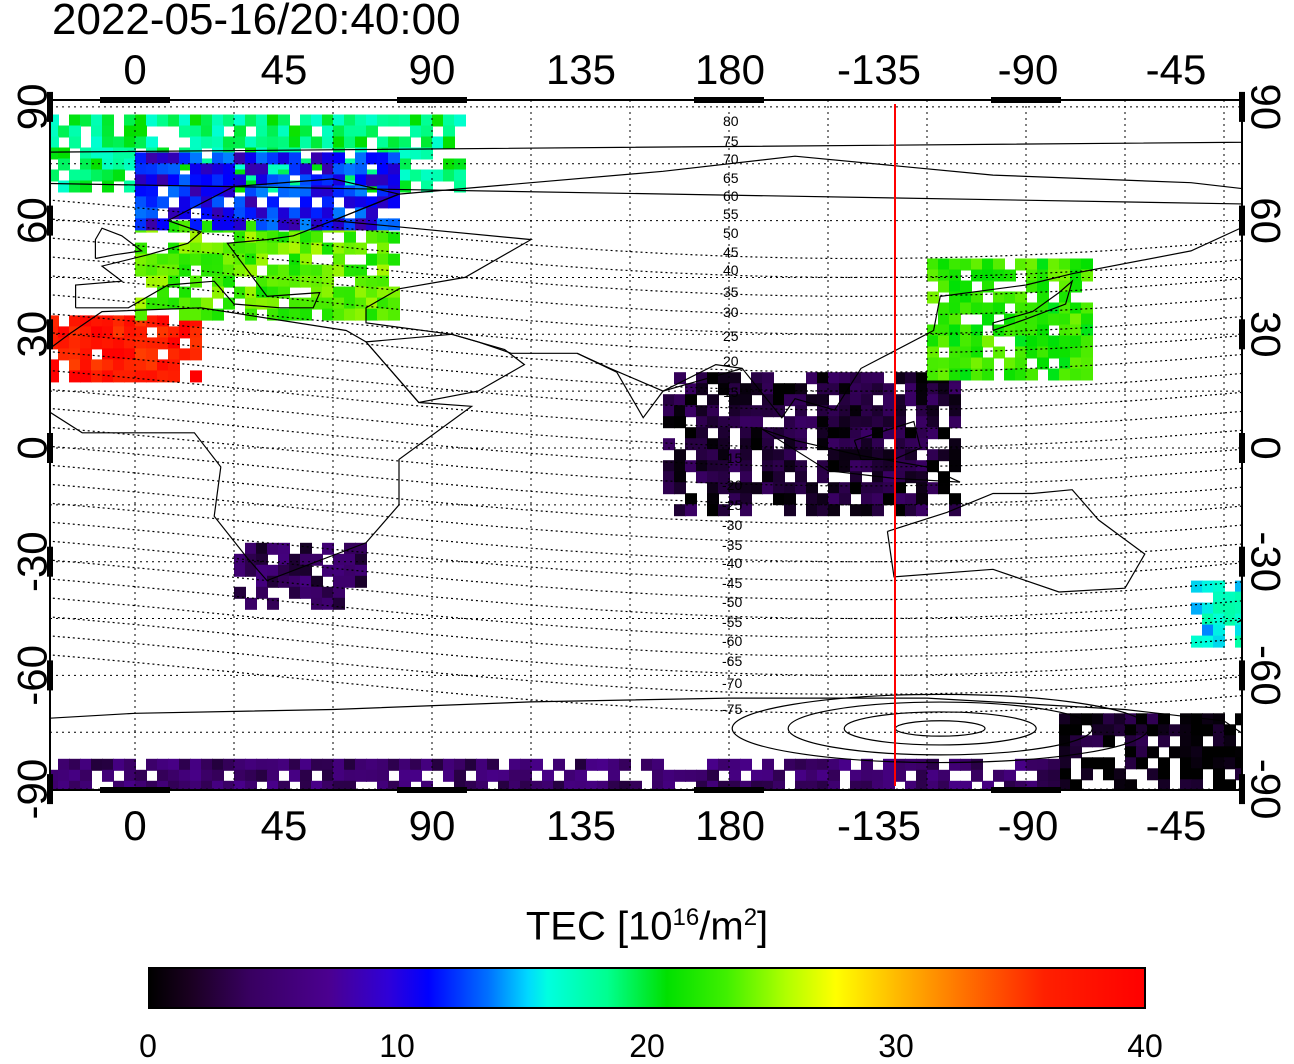 This screenshot has height=1064, width=1294. What do you see at coordinates (731, 361) in the screenshot?
I see `mag-lat-label: 20` at bounding box center [731, 361].